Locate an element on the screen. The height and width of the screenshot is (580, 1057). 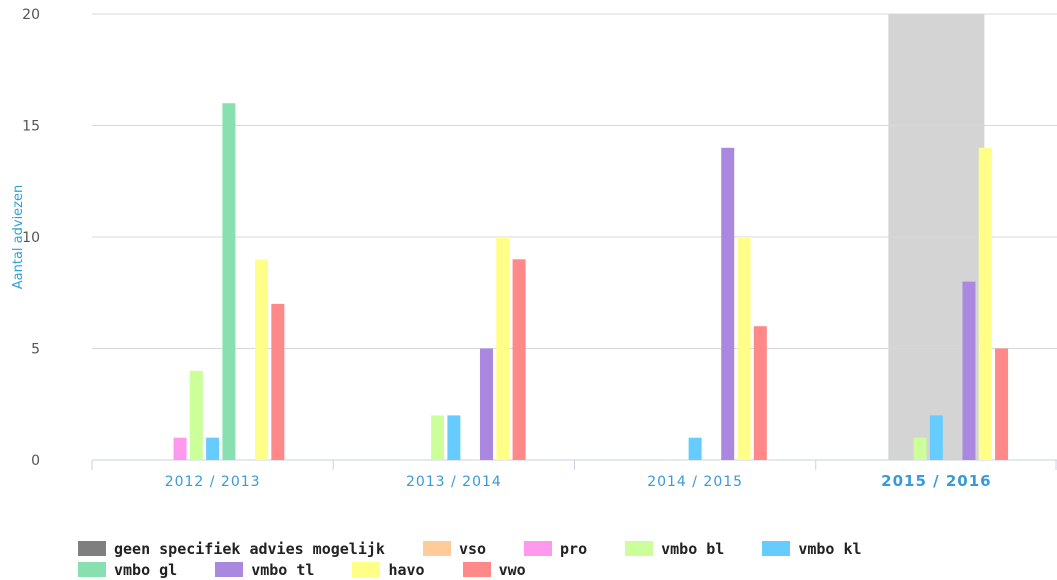
x-tick-label: 2013 / 2014 is located at coordinates (454, 482).